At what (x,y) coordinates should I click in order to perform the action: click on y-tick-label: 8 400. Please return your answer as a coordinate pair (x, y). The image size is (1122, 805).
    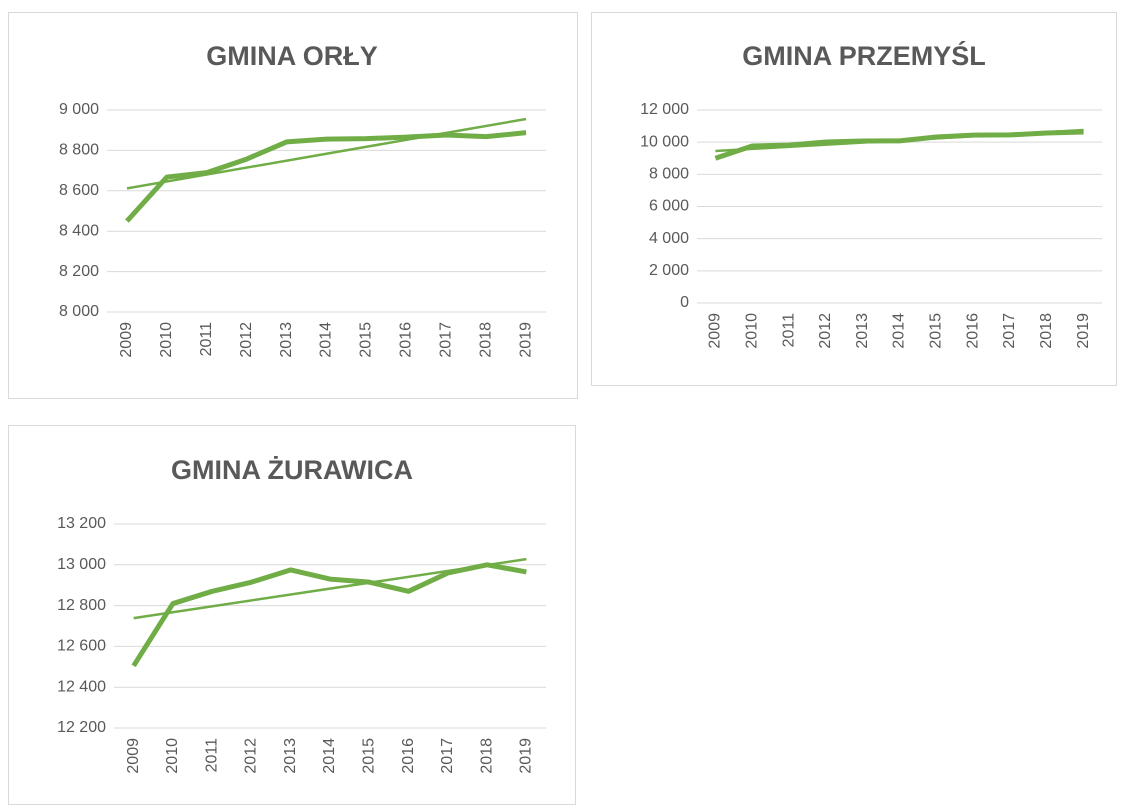
    Looking at the image, I should click on (79, 230).